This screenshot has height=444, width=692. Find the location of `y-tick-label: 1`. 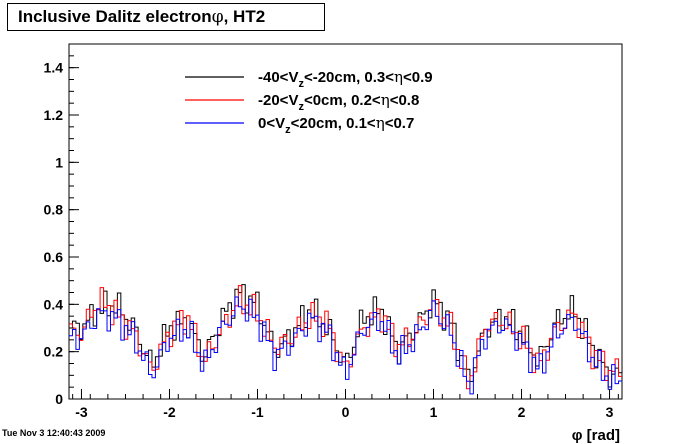

y-tick-label: 1 is located at coordinates (59, 162).